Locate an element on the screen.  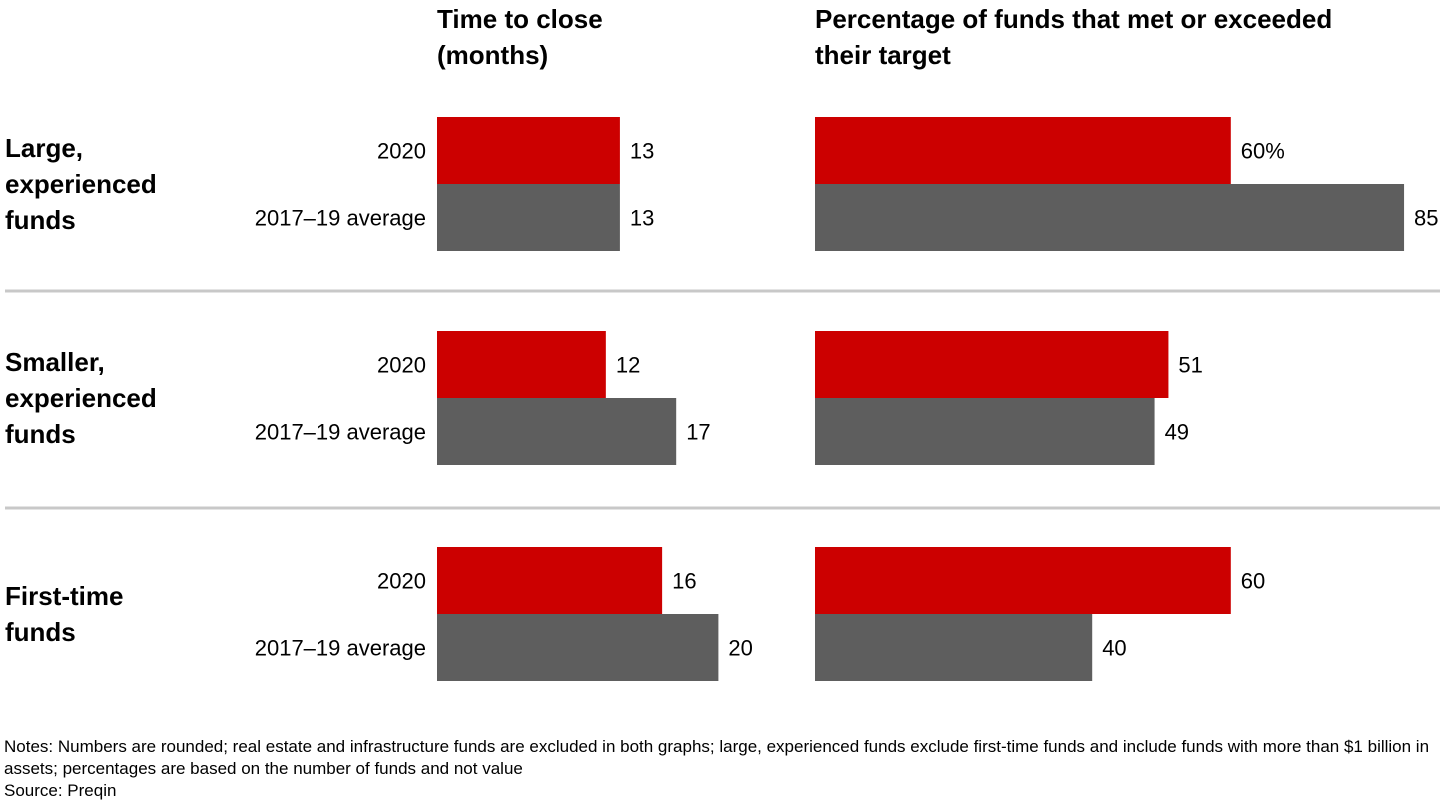
value-time-g3-s1: 16 is located at coordinates (684, 581).